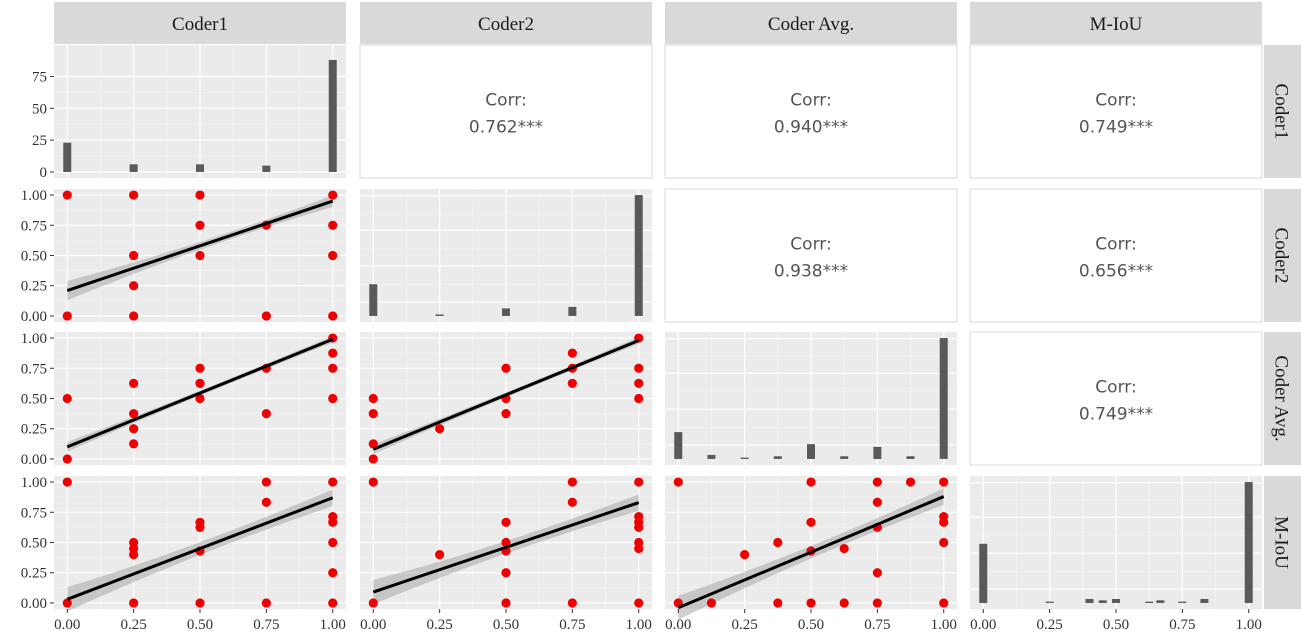 The height and width of the screenshot is (643, 1301). Describe the element at coordinates (506, 542) in the screenshot. I see `panel-r3-c1` at that location.